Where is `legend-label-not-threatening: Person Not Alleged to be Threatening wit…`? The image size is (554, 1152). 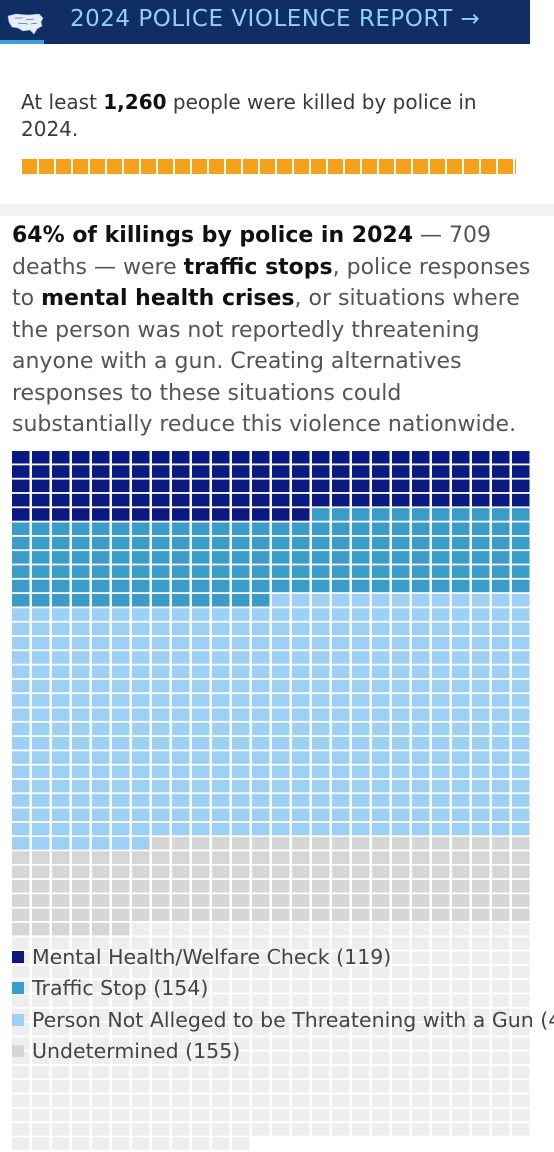
legend-label-not-threatening: Person Not Alleged to be Threatening wit… is located at coordinates (293, 1019).